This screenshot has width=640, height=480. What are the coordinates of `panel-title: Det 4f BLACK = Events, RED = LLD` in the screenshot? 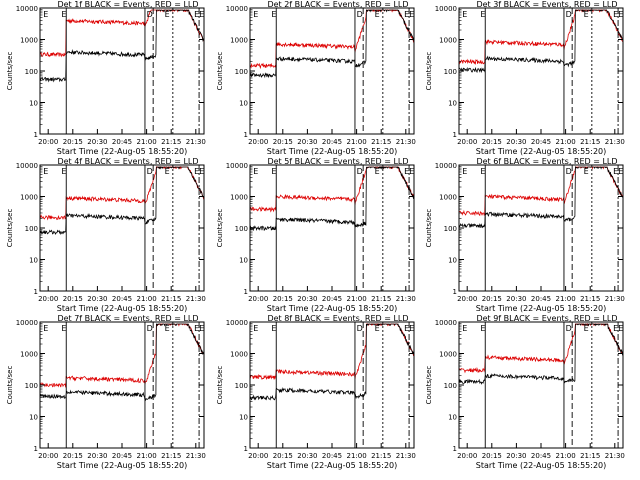 It's located at (127, 161).